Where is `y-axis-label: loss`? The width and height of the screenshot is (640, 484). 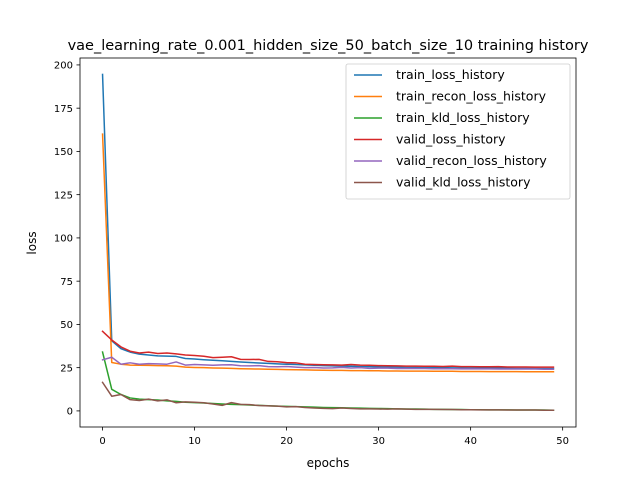 y-axis-label: loss is located at coordinates (32, 242).